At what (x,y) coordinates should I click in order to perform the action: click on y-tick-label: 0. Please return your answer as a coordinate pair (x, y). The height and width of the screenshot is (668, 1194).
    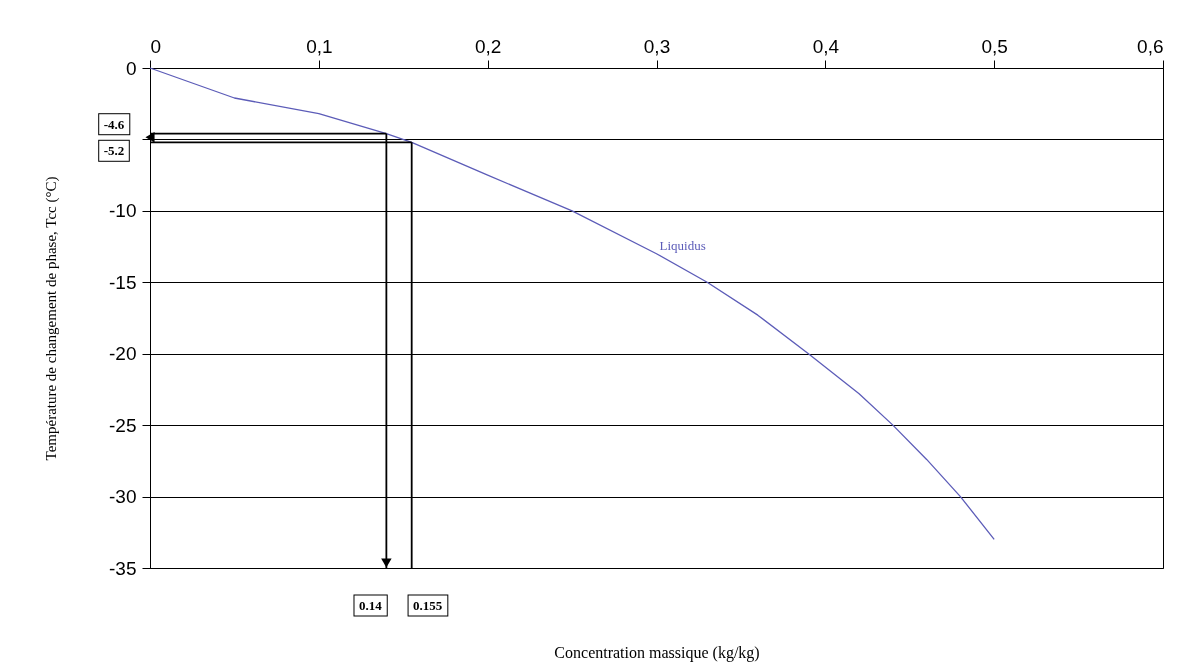
    Looking at the image, I should click on (131, 68).